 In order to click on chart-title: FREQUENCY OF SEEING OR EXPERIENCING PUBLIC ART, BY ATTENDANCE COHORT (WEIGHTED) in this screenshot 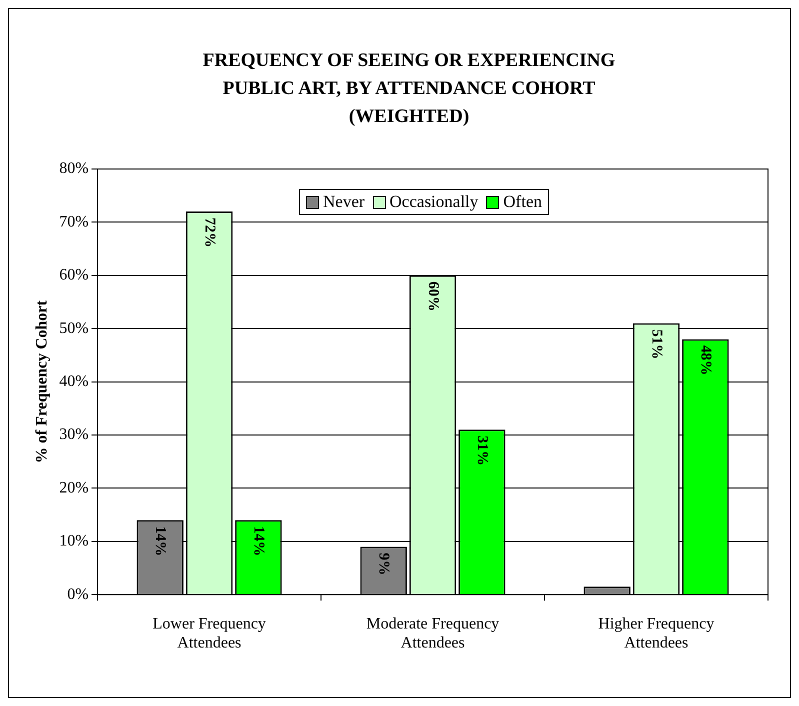, I will do `click(409, 89)`.